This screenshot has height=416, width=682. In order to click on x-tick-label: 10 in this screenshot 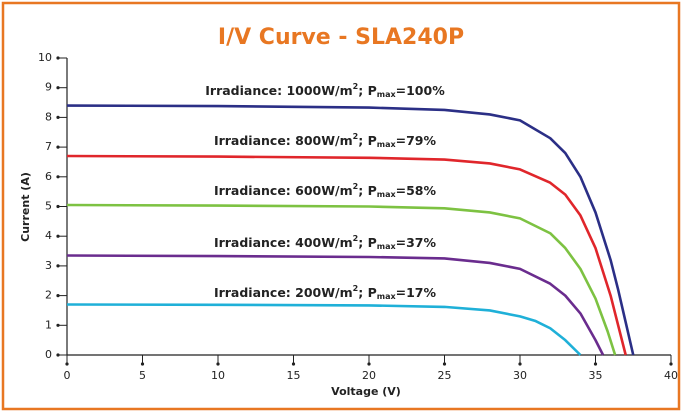, I will do `click(218, 375)`.